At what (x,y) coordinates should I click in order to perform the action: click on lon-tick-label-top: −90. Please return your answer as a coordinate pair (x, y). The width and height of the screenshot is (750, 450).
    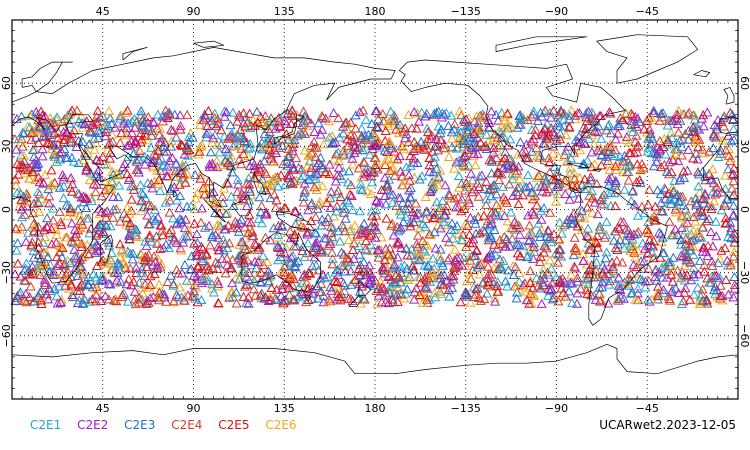
    Looking at the image, I should click on (556, 11).